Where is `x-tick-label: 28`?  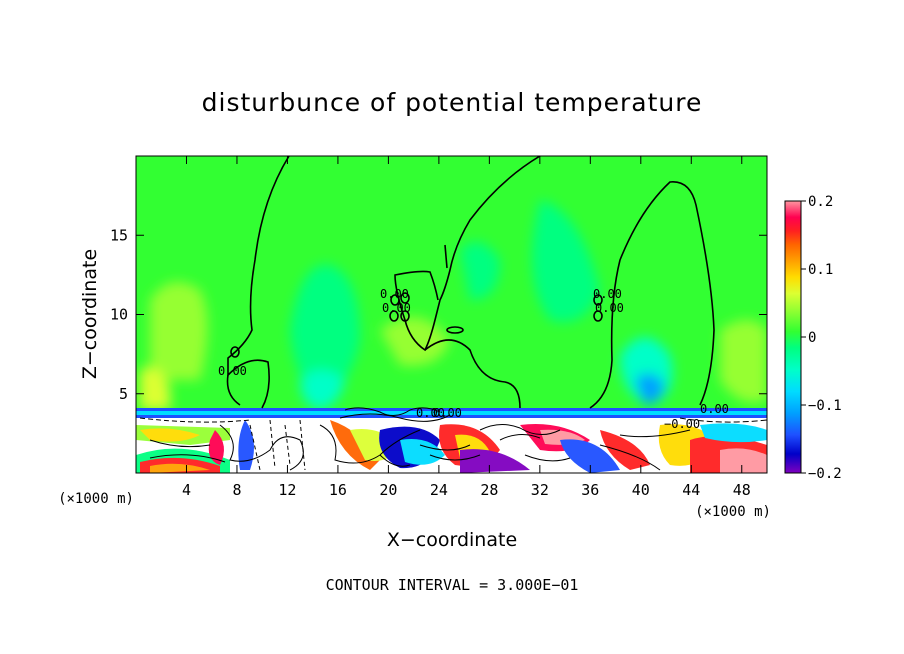
x-tick-label: 28 is located at coordinates (489, 490).